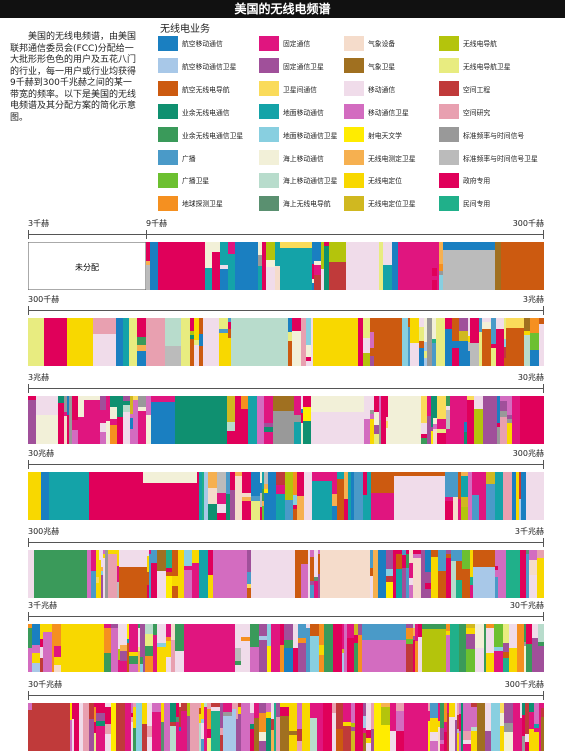  What do you see at coordinates (189, 158) in the screenshot?
I see `legend-label: 广播` at bounding box center [189, 158].